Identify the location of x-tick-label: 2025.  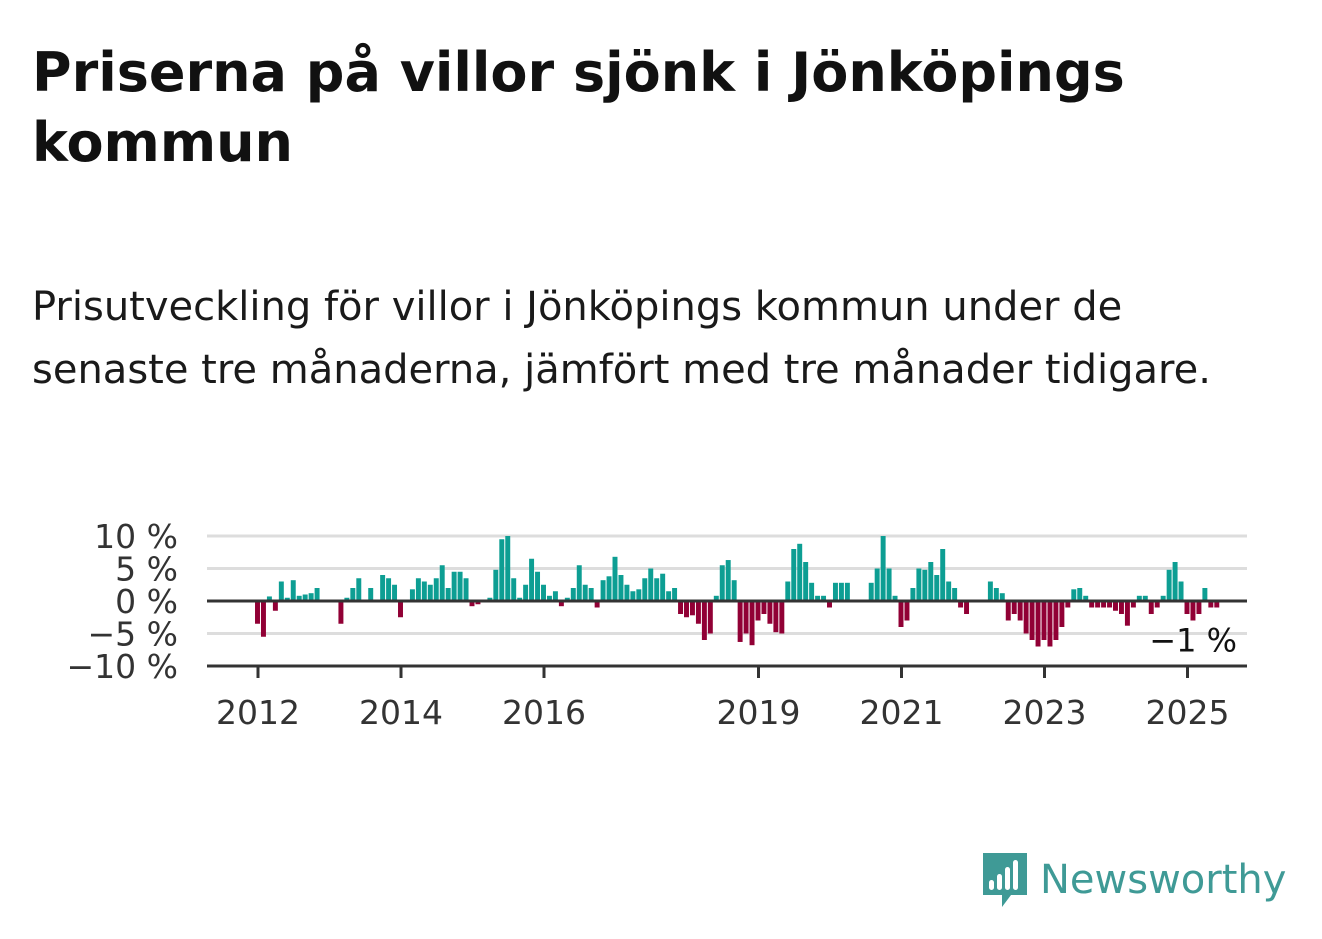
(1188, 712).